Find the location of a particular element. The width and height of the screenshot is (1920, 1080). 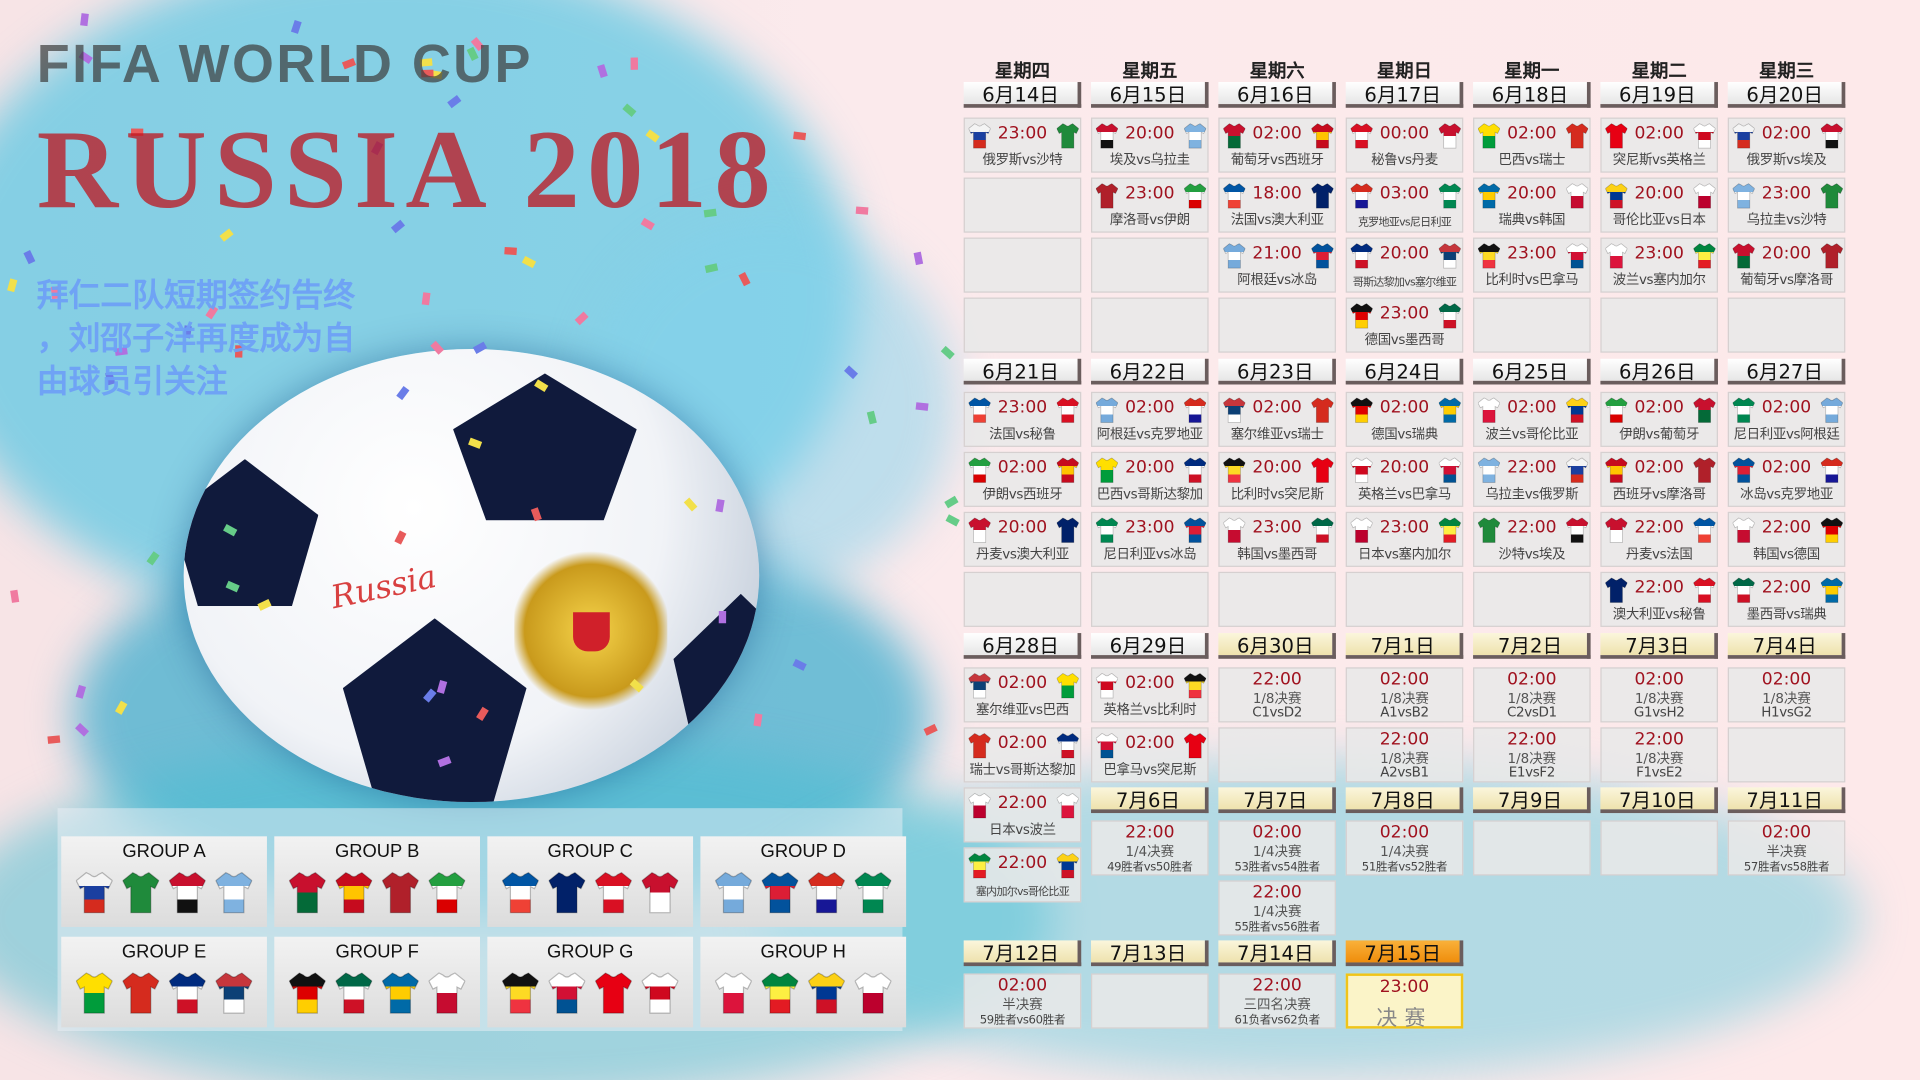

match-cell: 20:00 丹麦vs澳大利亚 is located at coordinates (1022, 539).